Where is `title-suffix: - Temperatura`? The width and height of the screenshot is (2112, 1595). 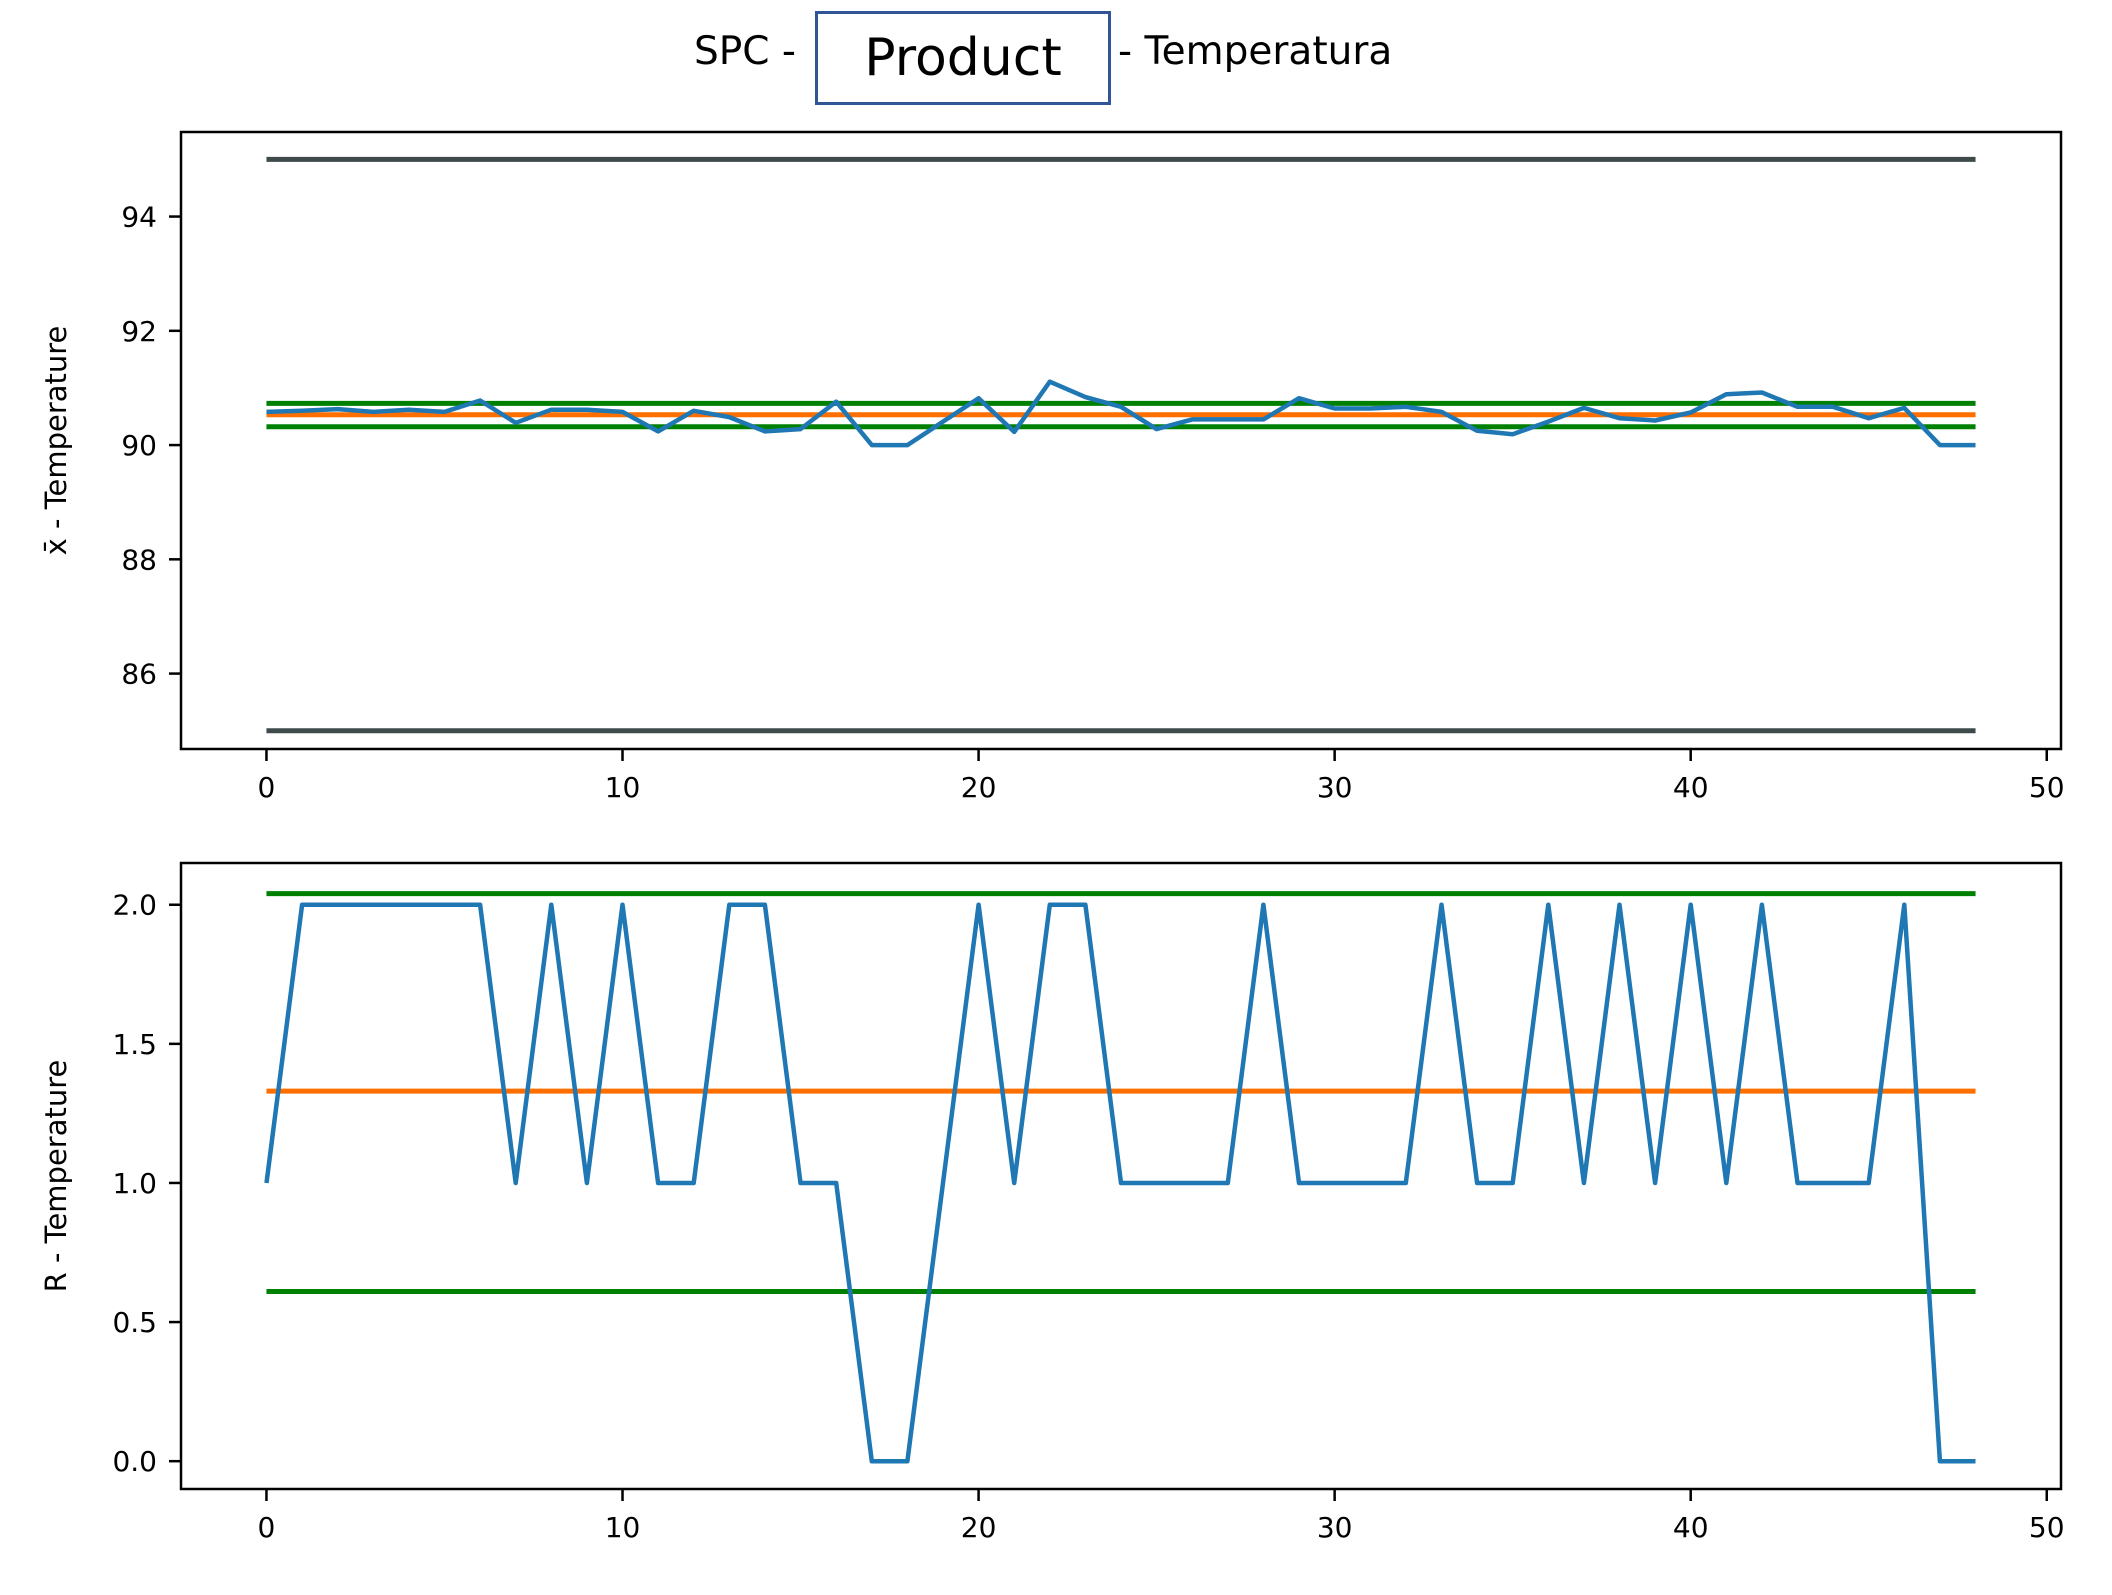
title-suffix: - Temperatura is located at coordinates (1255, 51).